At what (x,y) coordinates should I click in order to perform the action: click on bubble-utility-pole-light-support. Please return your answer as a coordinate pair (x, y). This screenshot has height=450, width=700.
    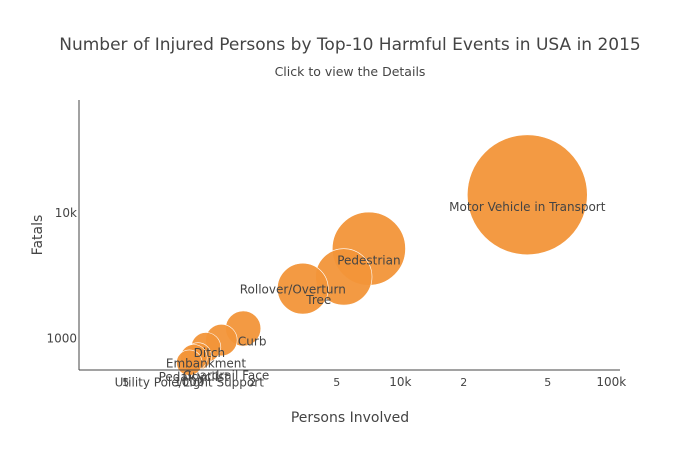
    Looking at the image, I should click on (189, 362).